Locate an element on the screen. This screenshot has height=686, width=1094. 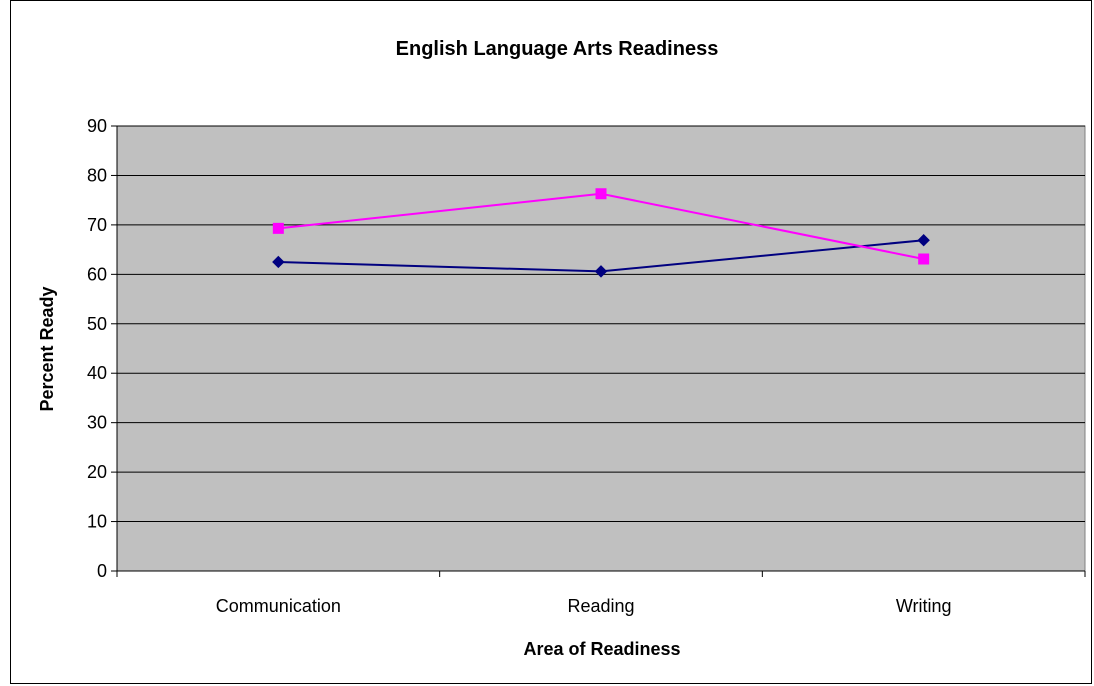
y-tick-label: 0 is located at coordinates (102, 571).